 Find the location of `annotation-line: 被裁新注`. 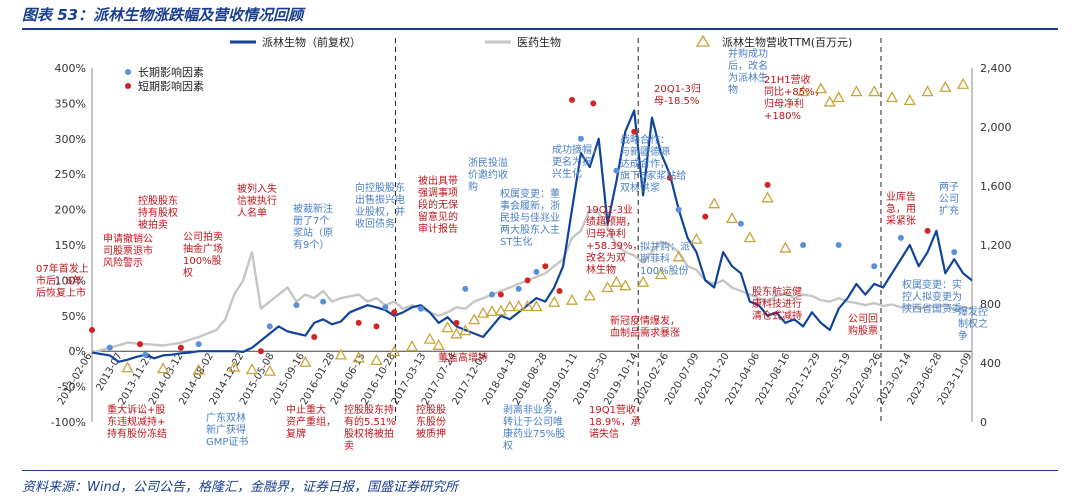

annotation-line: 被裁新注 is located at coordinates (313, 208).